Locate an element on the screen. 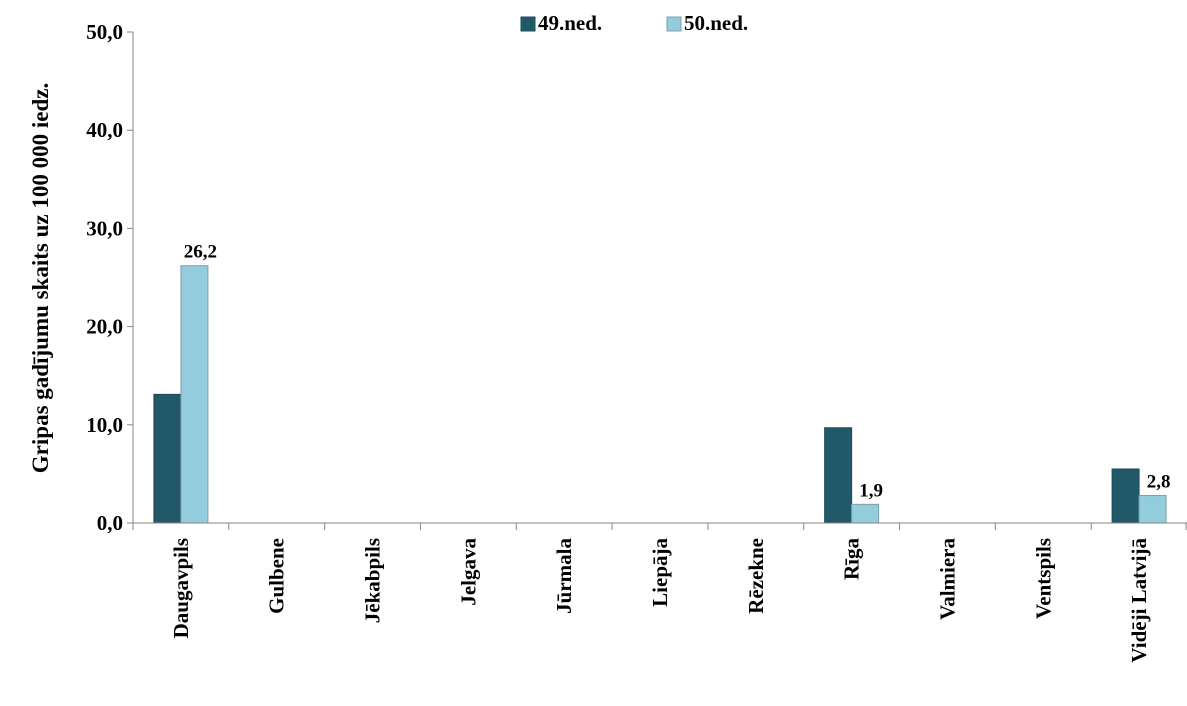 The height and width of the screenshot is (706, 1187). x-tick-label: Jelgava is located at coordinates (468, 572).